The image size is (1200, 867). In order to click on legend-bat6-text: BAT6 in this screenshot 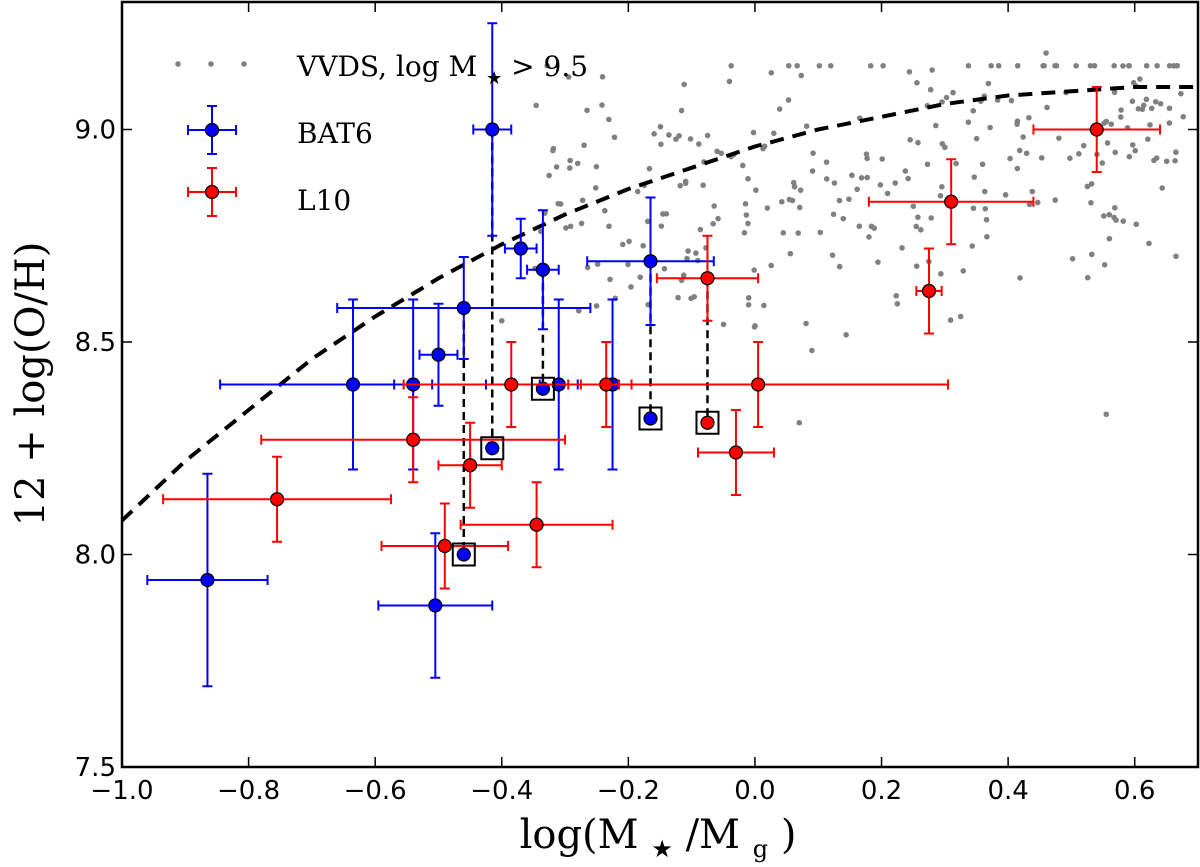, I will do `click(335, 133)`.